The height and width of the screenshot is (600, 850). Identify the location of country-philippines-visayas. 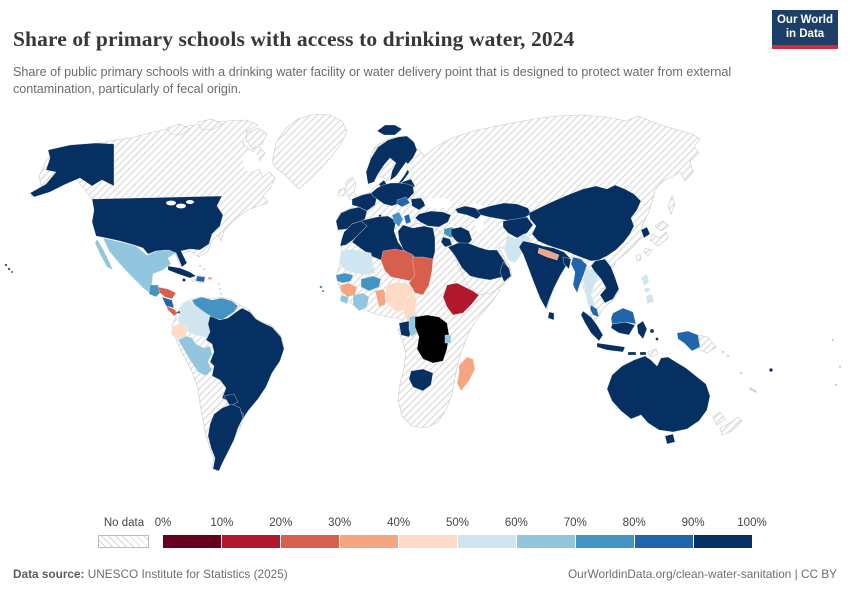
(647, 290).